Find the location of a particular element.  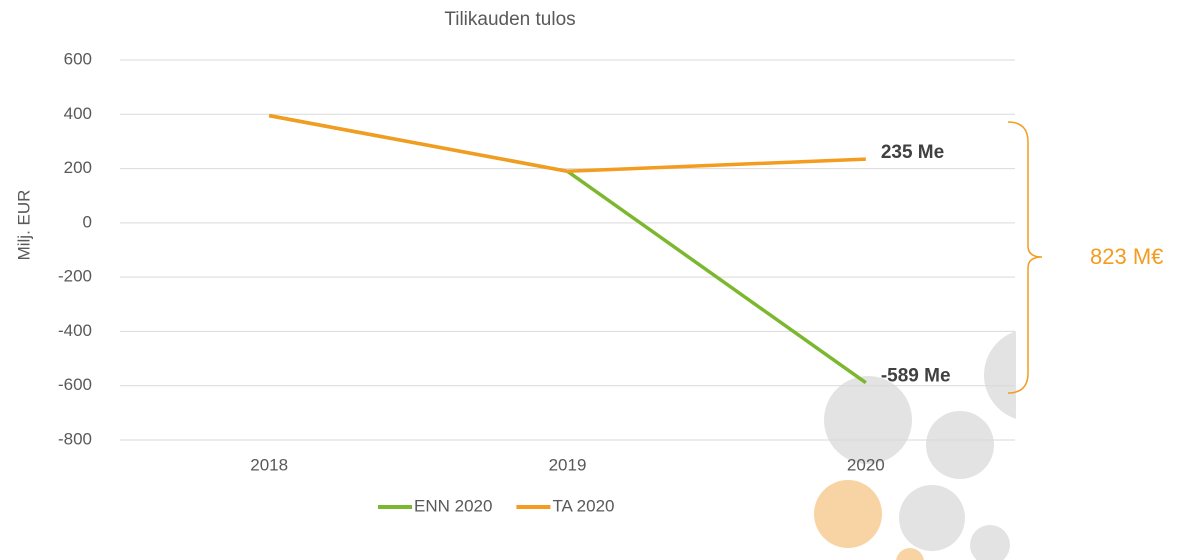

chart-title: Tilikauden tulos is located at coordinates (509, 19).